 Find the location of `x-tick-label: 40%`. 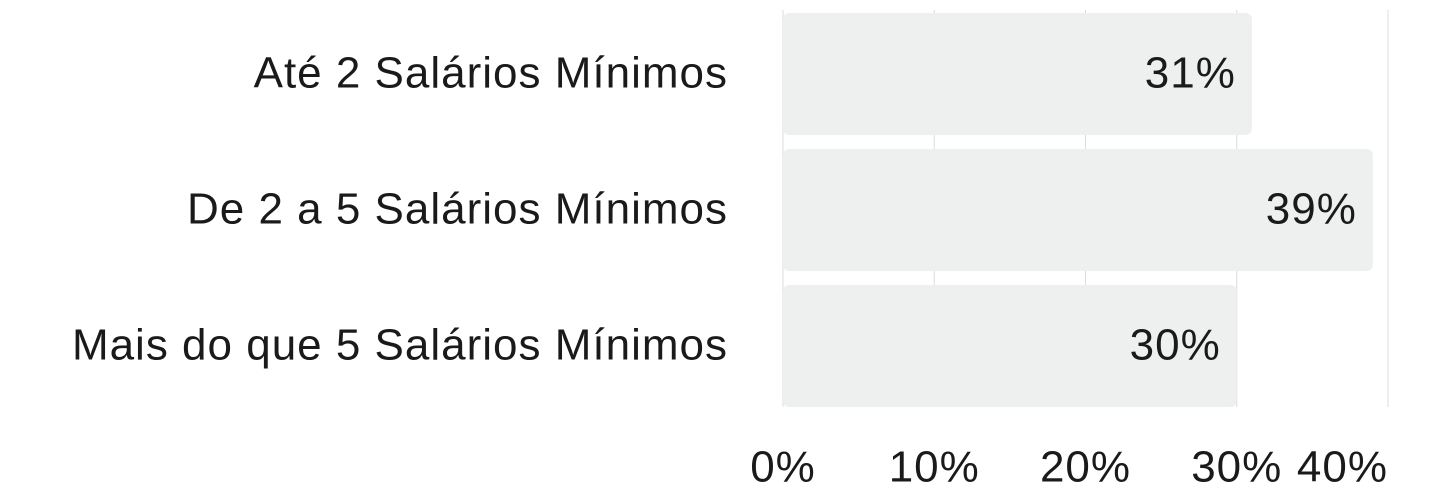

x-tick-label: 40% is located at coordinates (1342, 467).